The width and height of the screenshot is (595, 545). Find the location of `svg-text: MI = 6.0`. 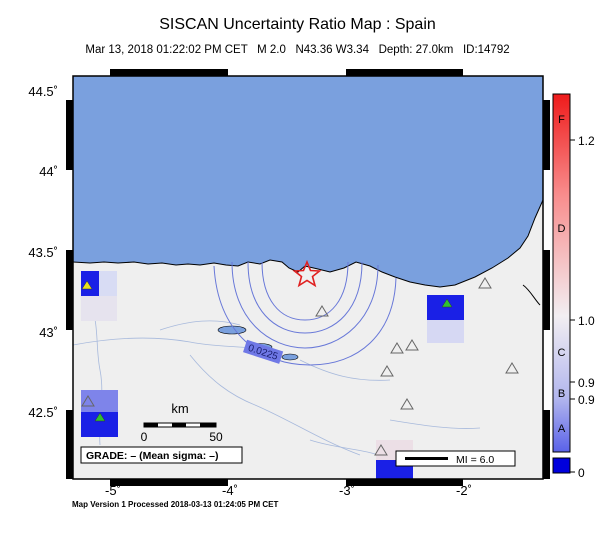

svg-text: MI = 6.0 is located at coordinates (475, 460).